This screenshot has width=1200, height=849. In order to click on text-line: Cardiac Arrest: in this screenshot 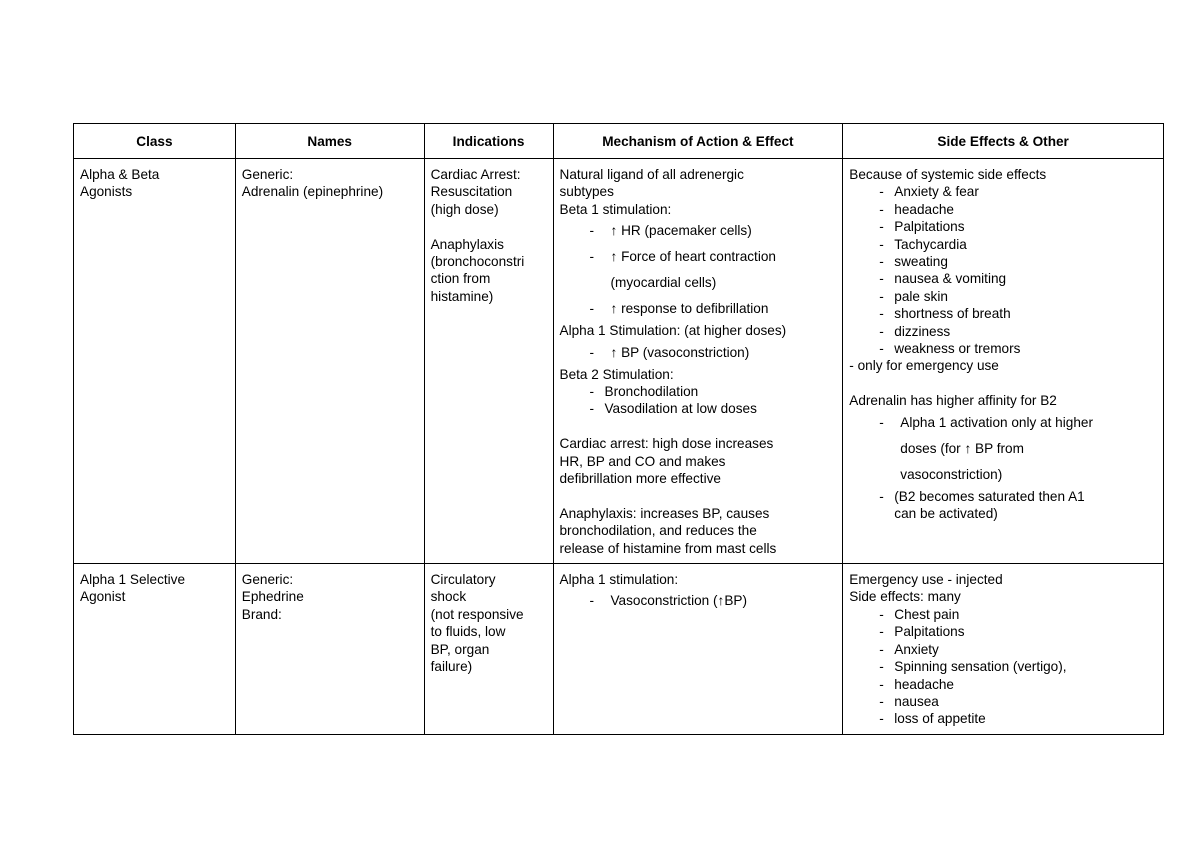, I will do `click(475, 174)`.